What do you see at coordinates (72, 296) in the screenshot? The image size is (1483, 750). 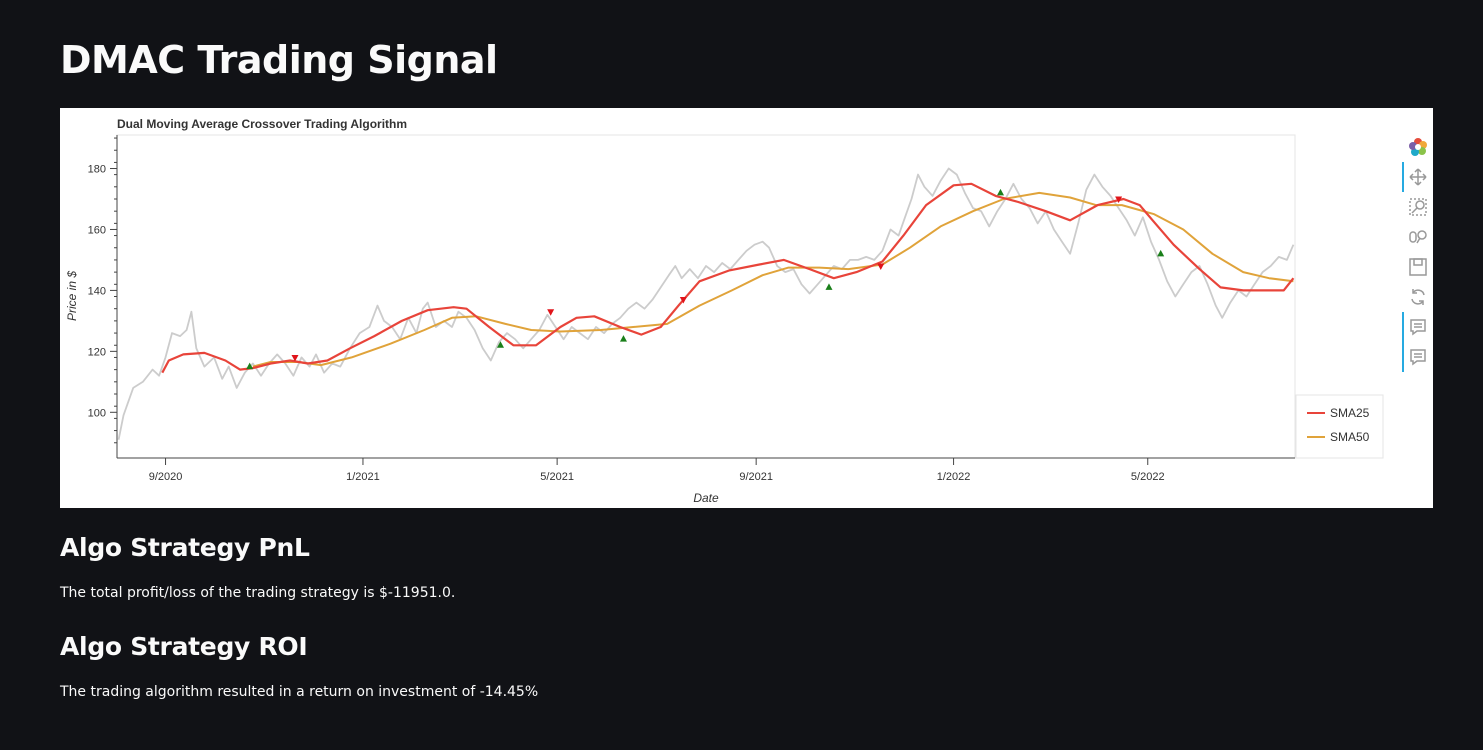 I see `y-axis-label: Price in $` at bounding box center [72, 296].